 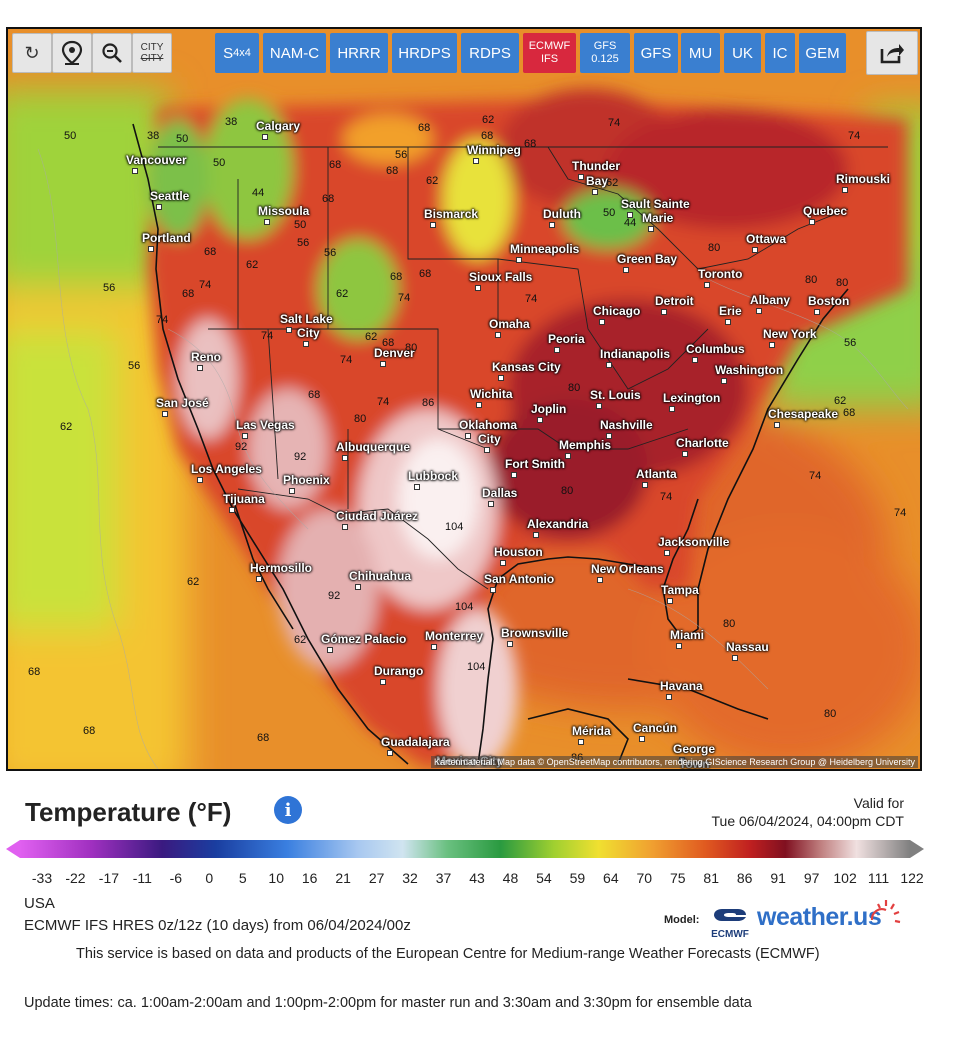 I want to click on city-label: Duluth, so click(x=562, y=214).